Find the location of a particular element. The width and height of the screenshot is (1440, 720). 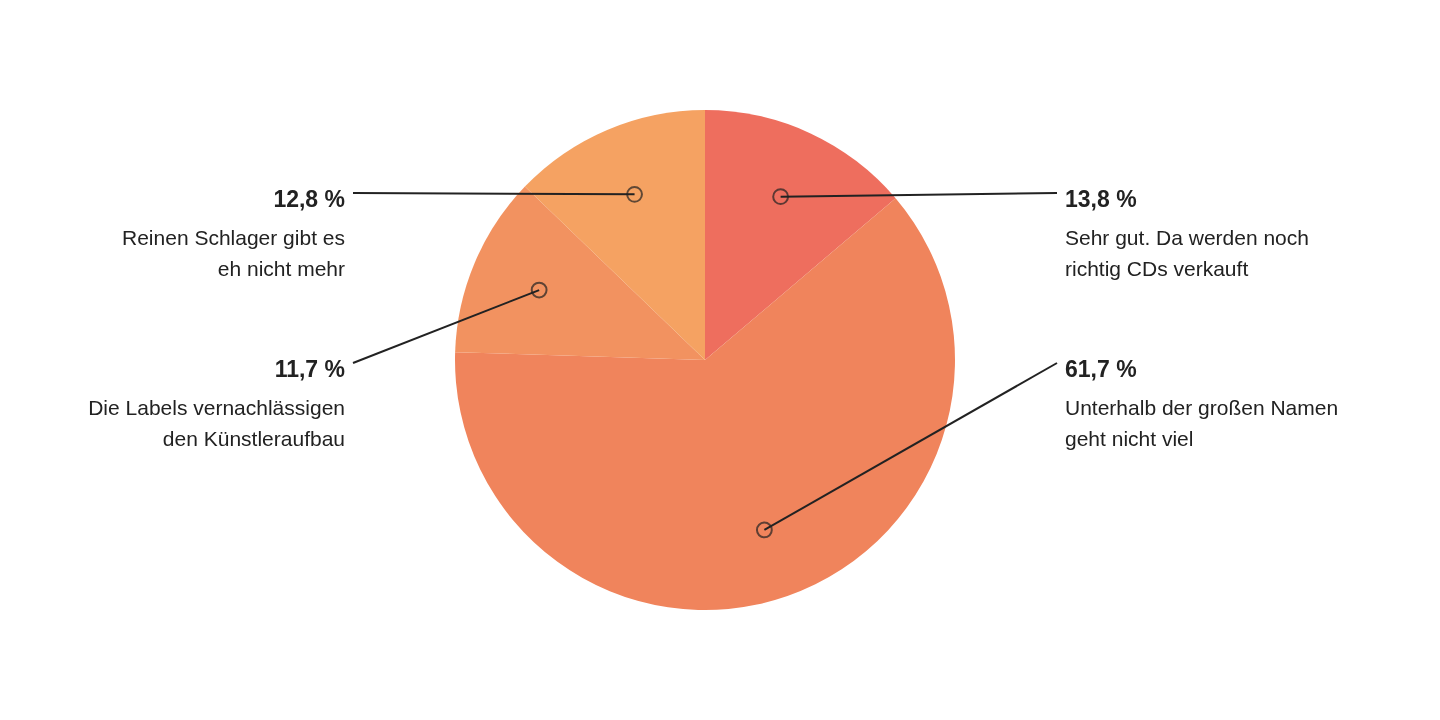

slice-label: Die Labels vernachlässigen den Künstleraufbau is located at coordinates (216, 423).